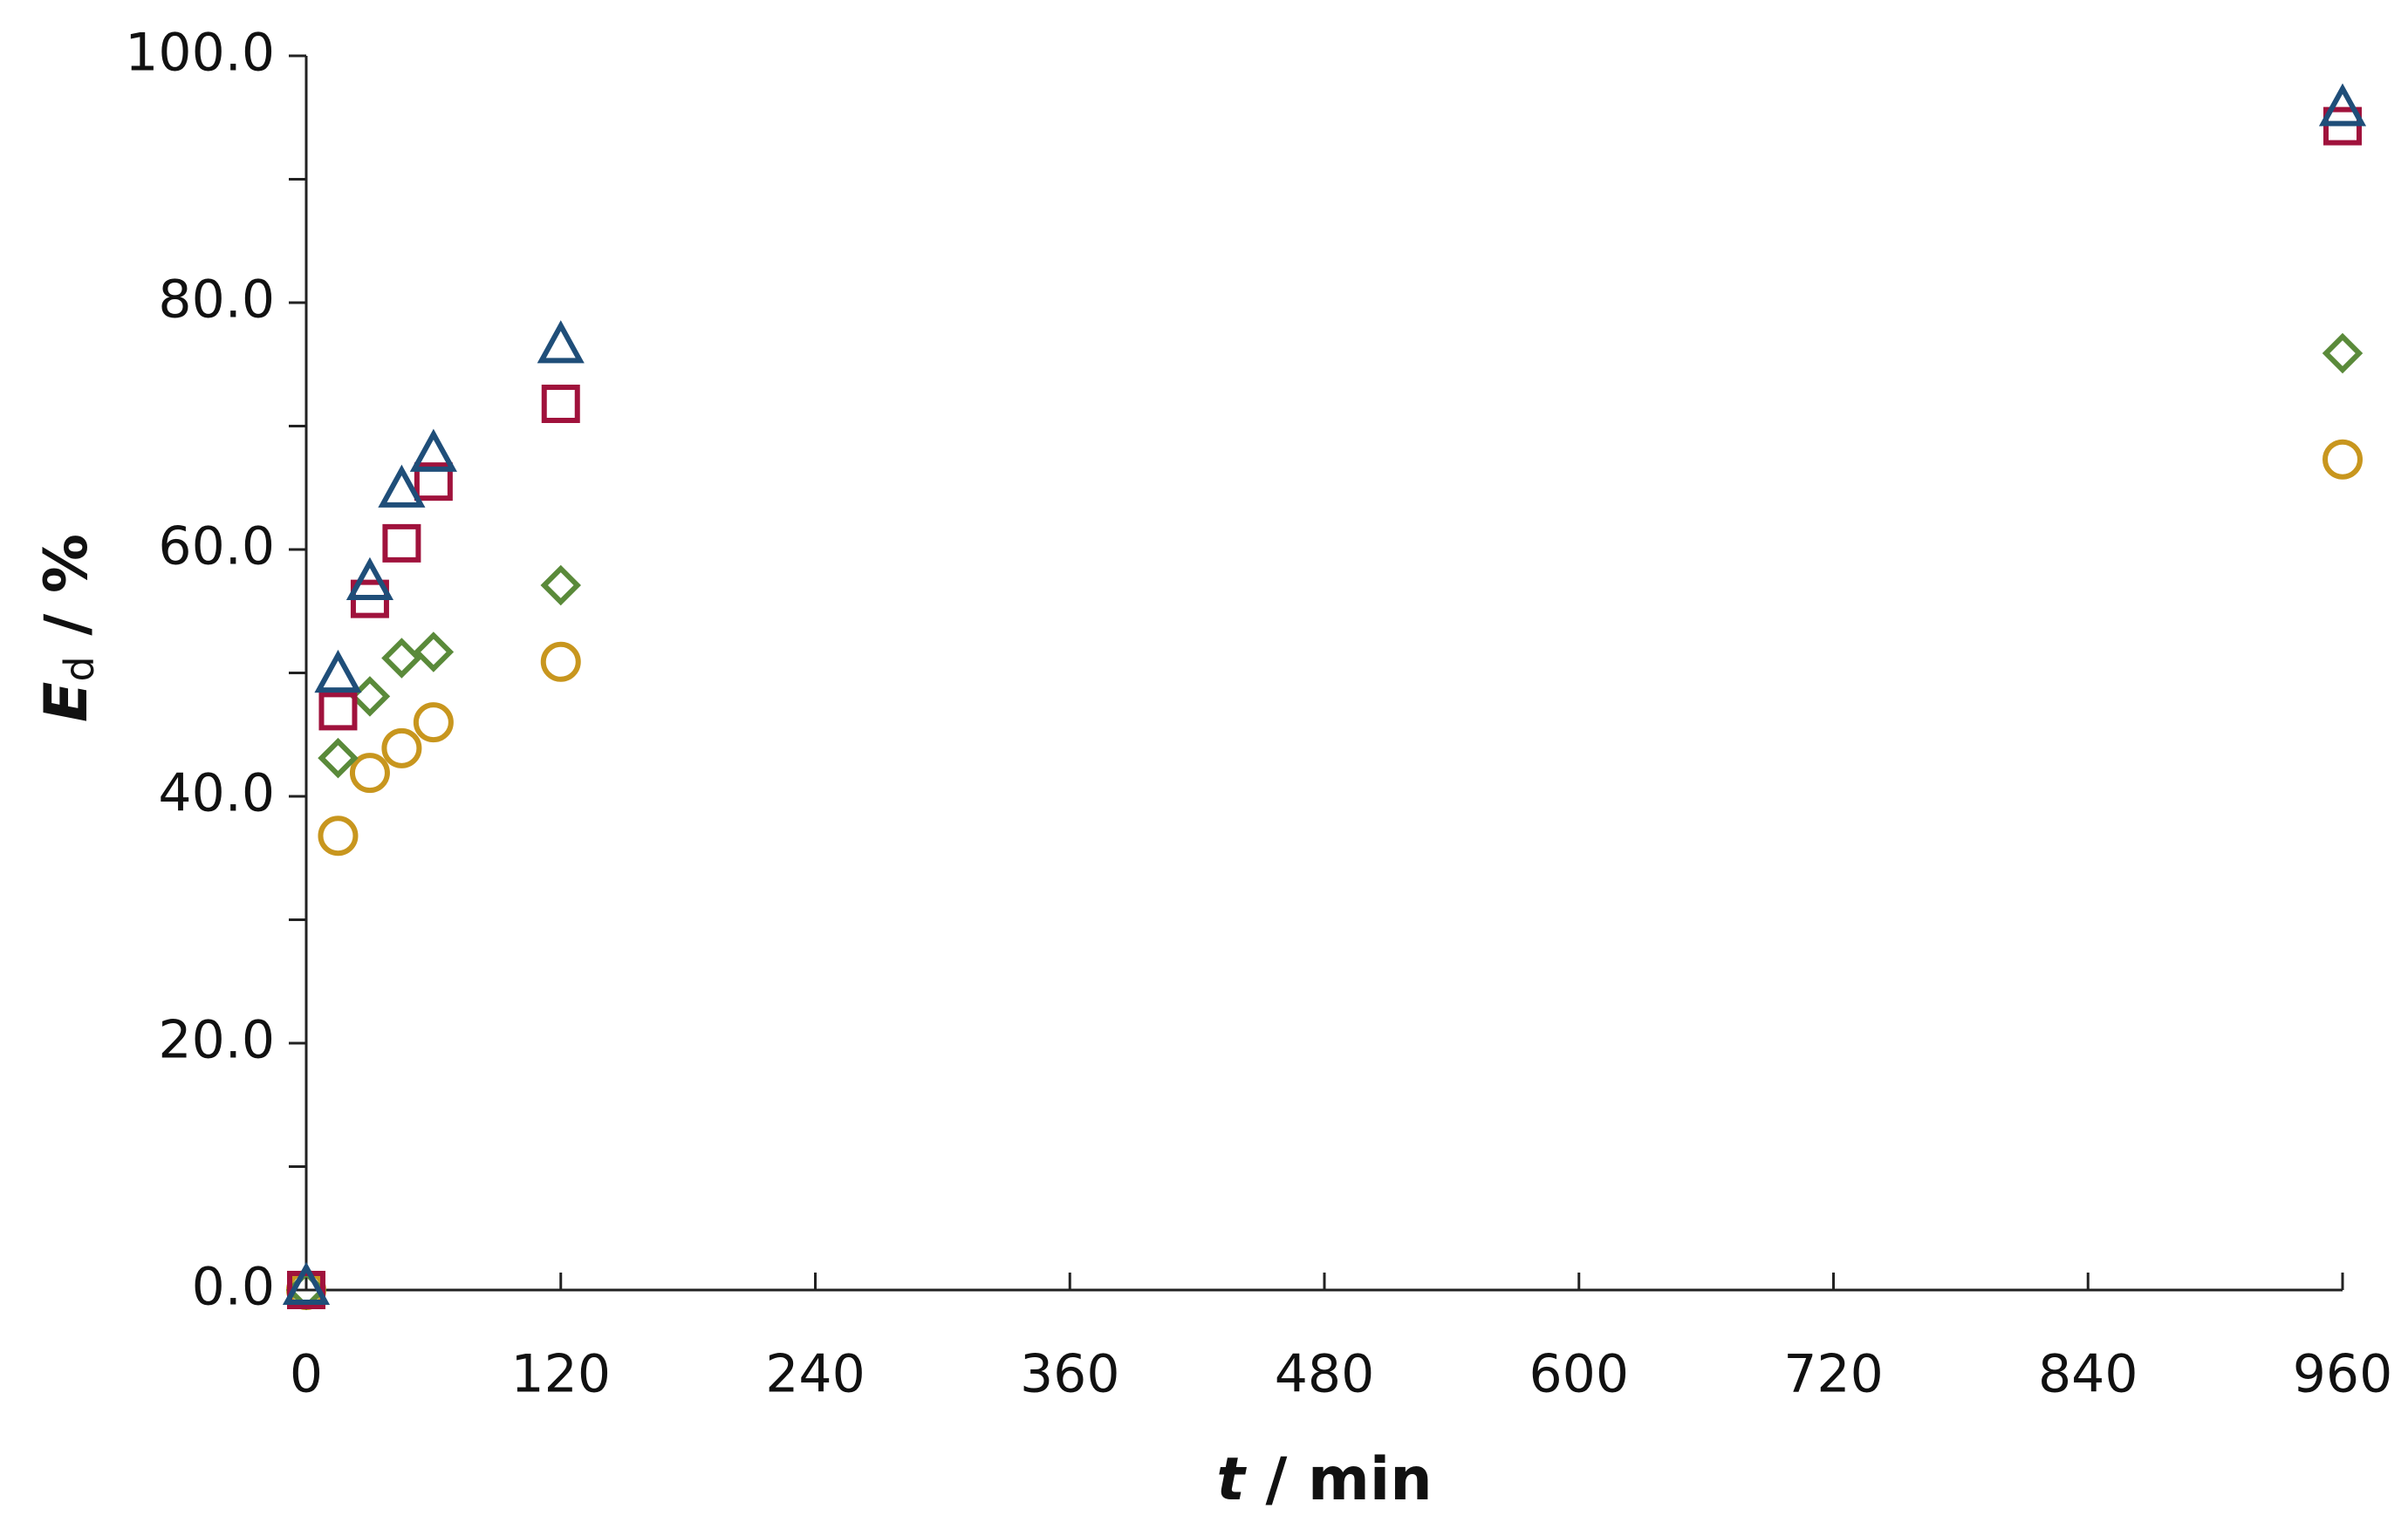  I want to click on y-tick-label: 80.0, so click(217, 300).